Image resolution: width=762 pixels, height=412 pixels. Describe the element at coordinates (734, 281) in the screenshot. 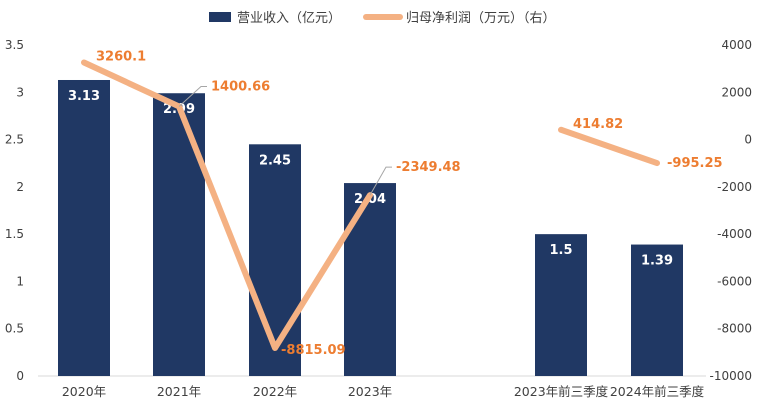

I see `right-axis-tick: -6000` at that location.